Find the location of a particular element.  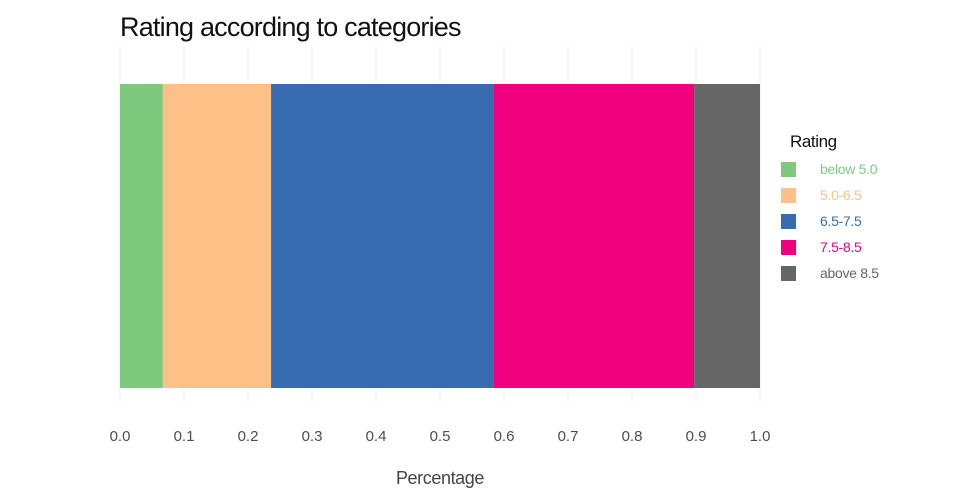

x-tick-label: 0.5 is located at coordinates (440, 436).